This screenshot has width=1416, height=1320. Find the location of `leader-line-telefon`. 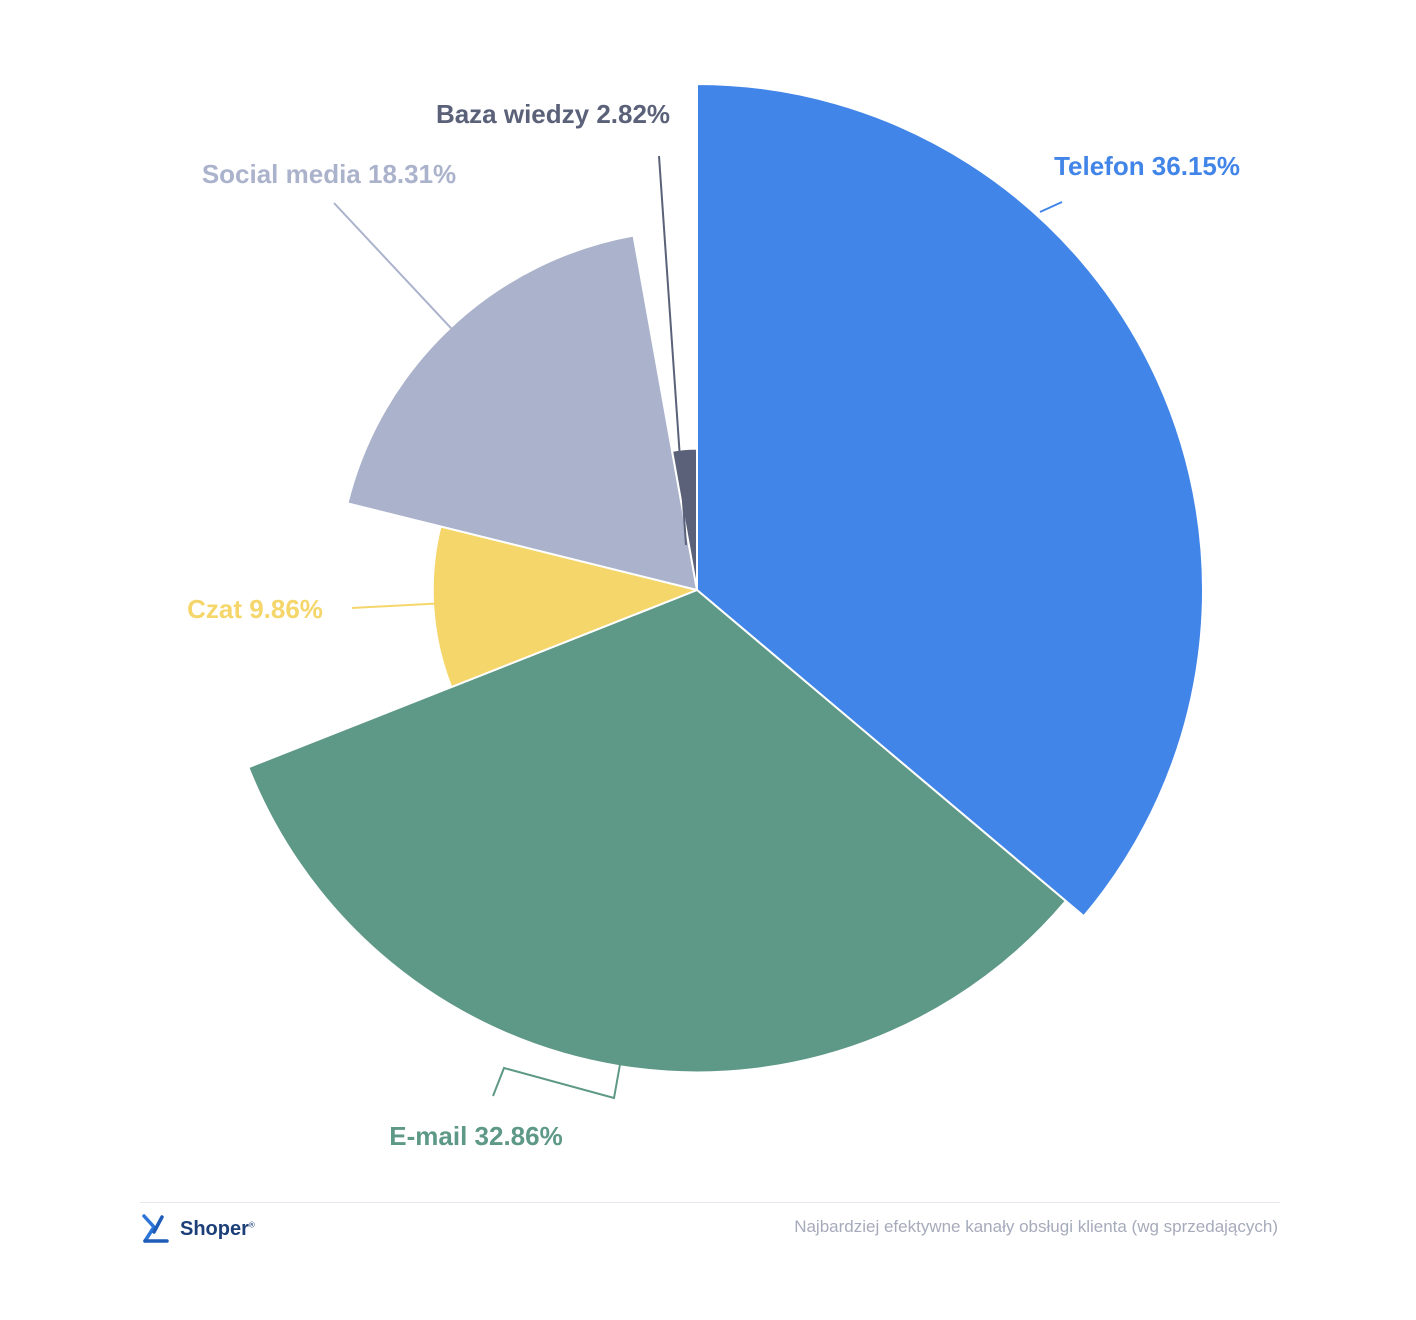

leader-line-telefon is located at coordinates (1051, 207).